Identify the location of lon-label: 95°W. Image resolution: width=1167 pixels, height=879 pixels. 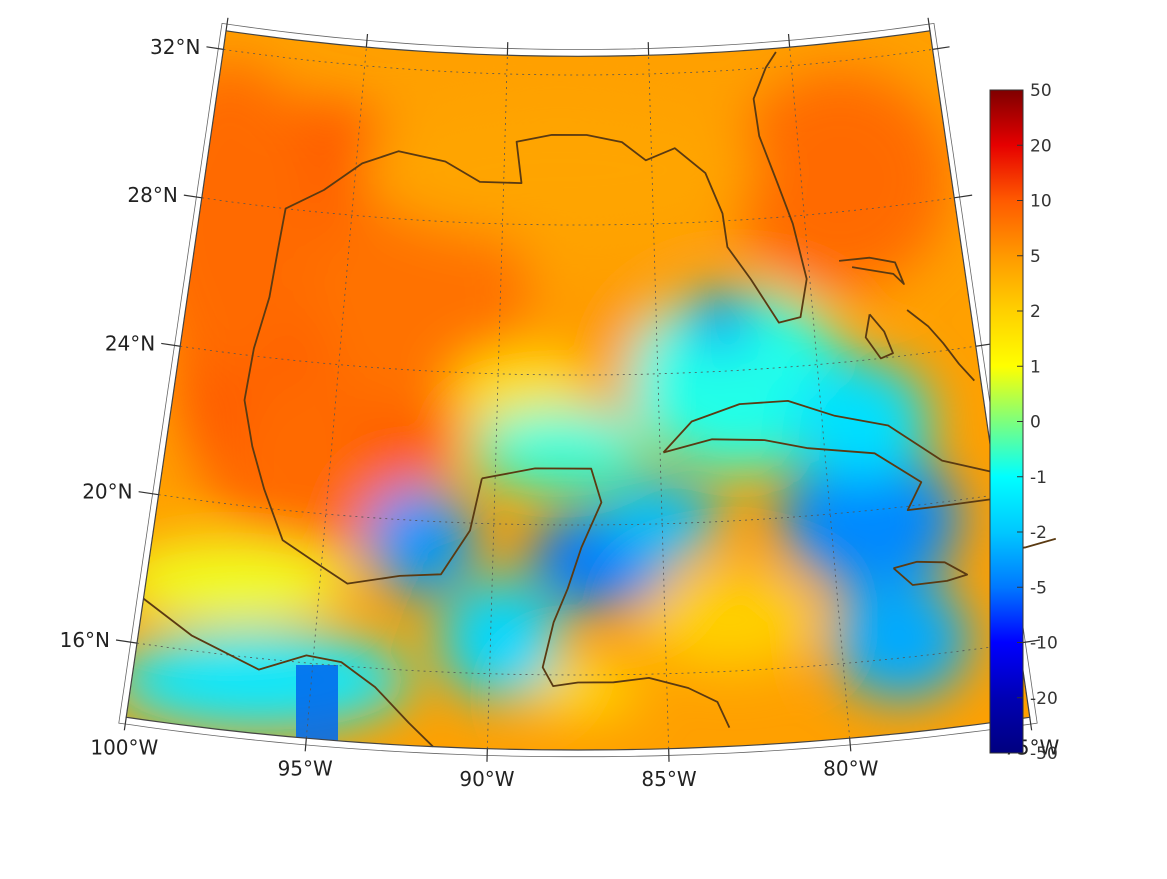
(305, 768).